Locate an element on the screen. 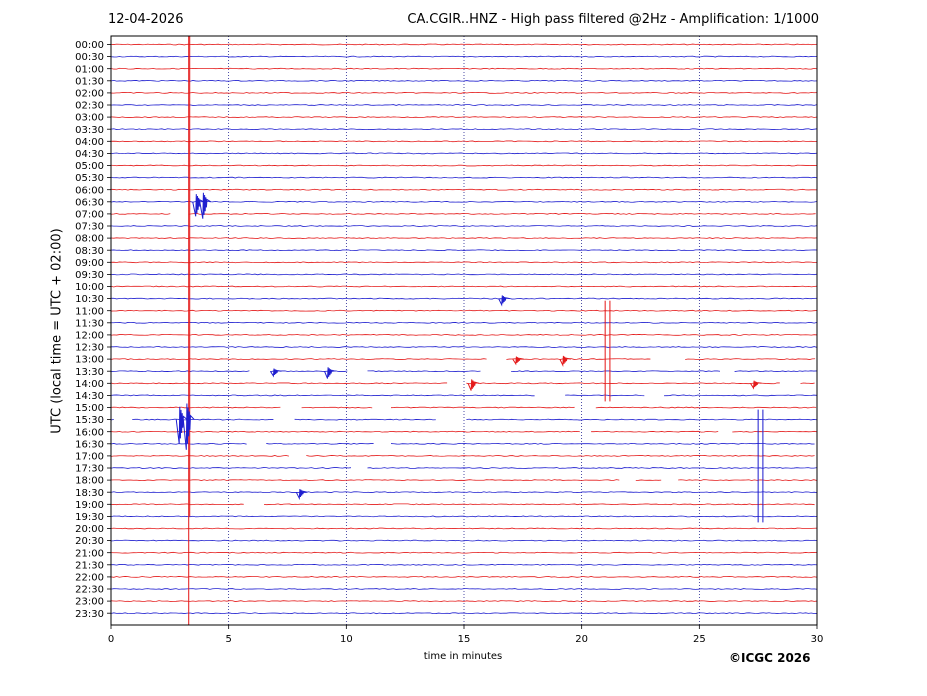 This screenshot has width=927, height=696. y-tick-label: 14:30 is located at coordinates (89, 396).